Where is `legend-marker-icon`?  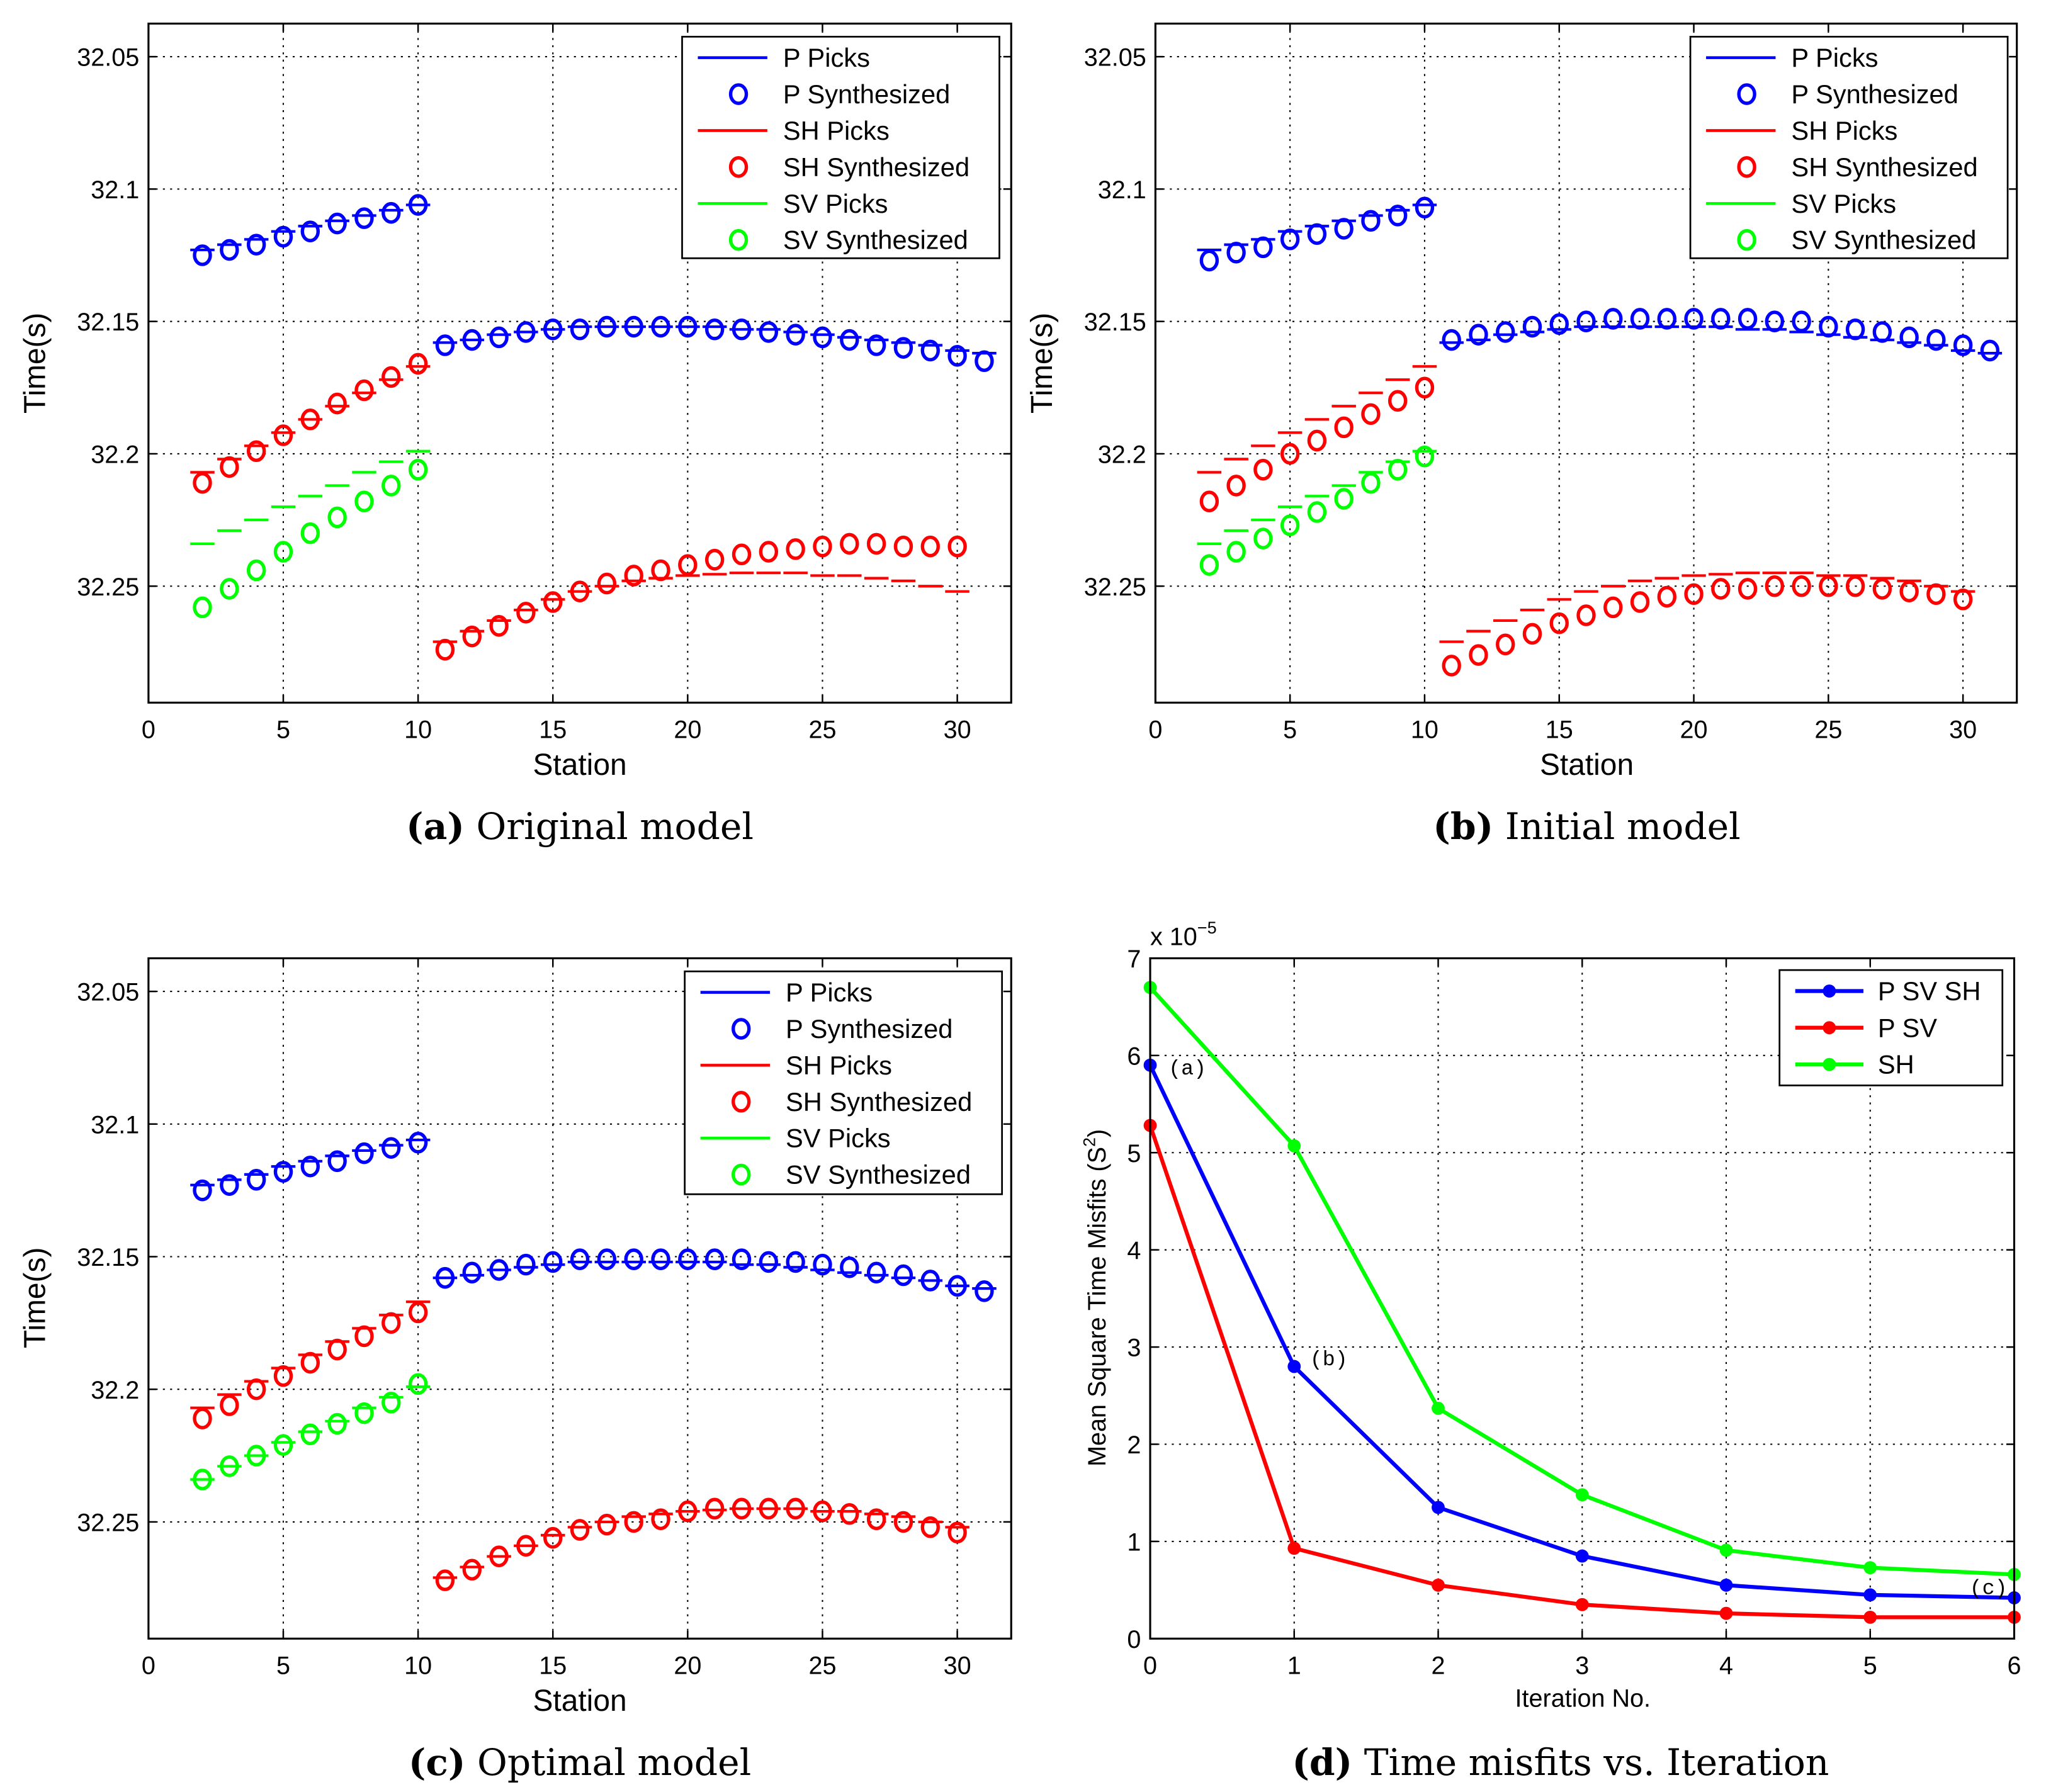
legend-marker-icon is located at coordinates (1829, 991).